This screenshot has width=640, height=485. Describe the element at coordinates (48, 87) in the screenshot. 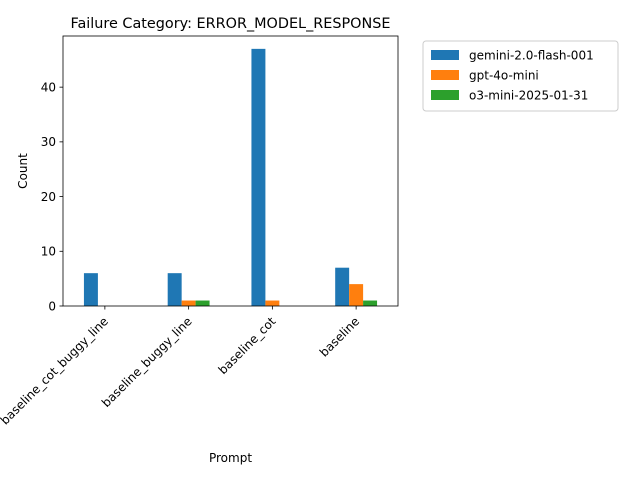

I see `y-tick-label: 40` at that location.